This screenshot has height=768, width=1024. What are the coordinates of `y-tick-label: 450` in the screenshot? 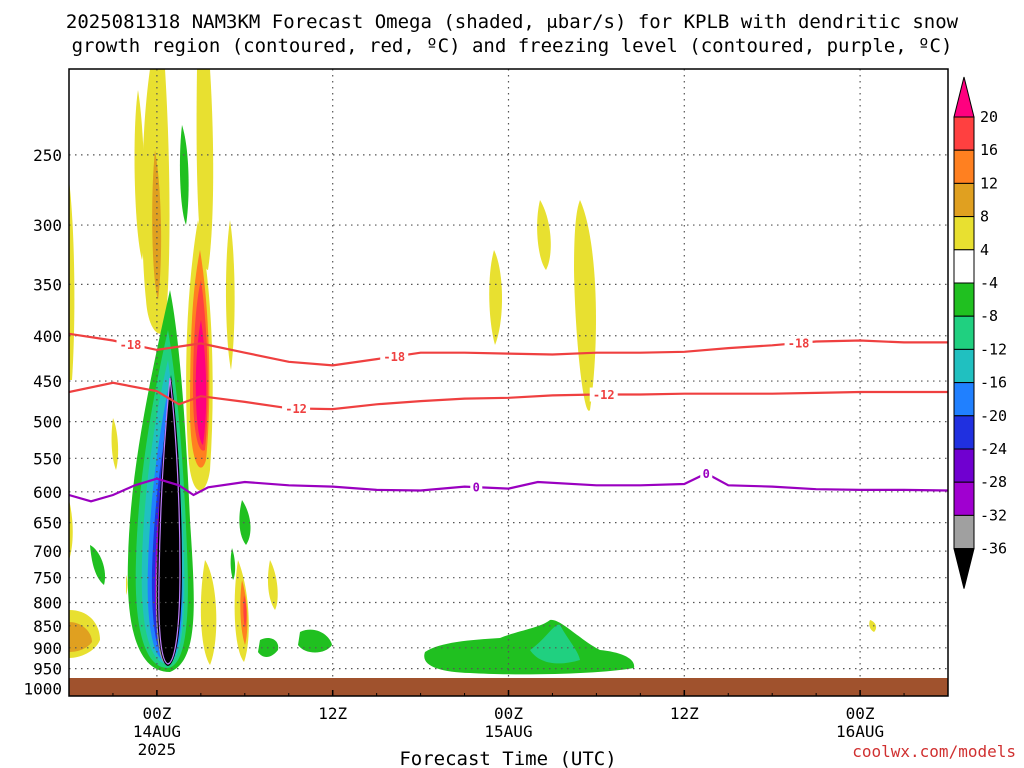 It's located at (47, 381).